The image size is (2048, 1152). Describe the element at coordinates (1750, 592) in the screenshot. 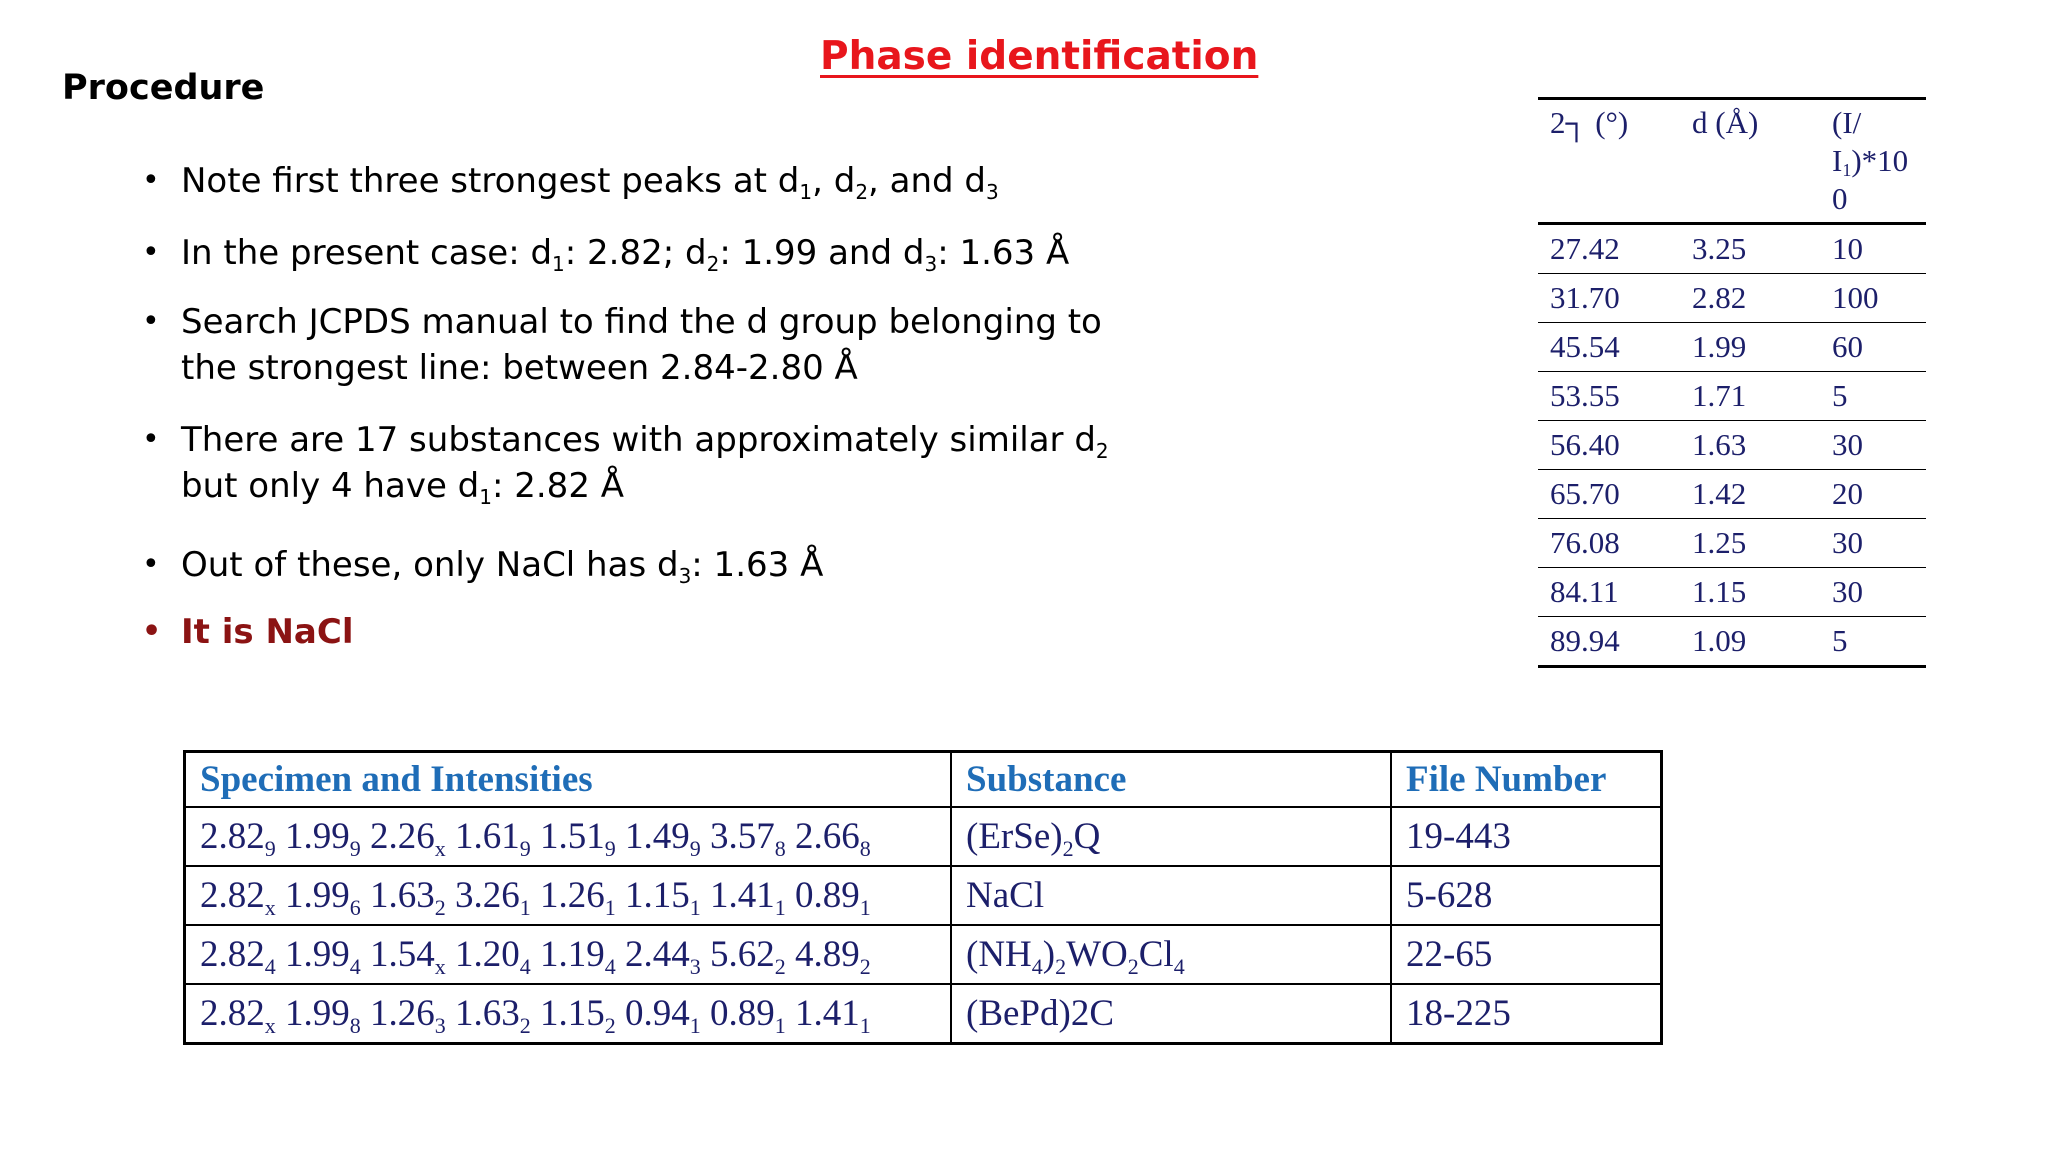

I see `cell-d-spacing: 1.15` at that location.